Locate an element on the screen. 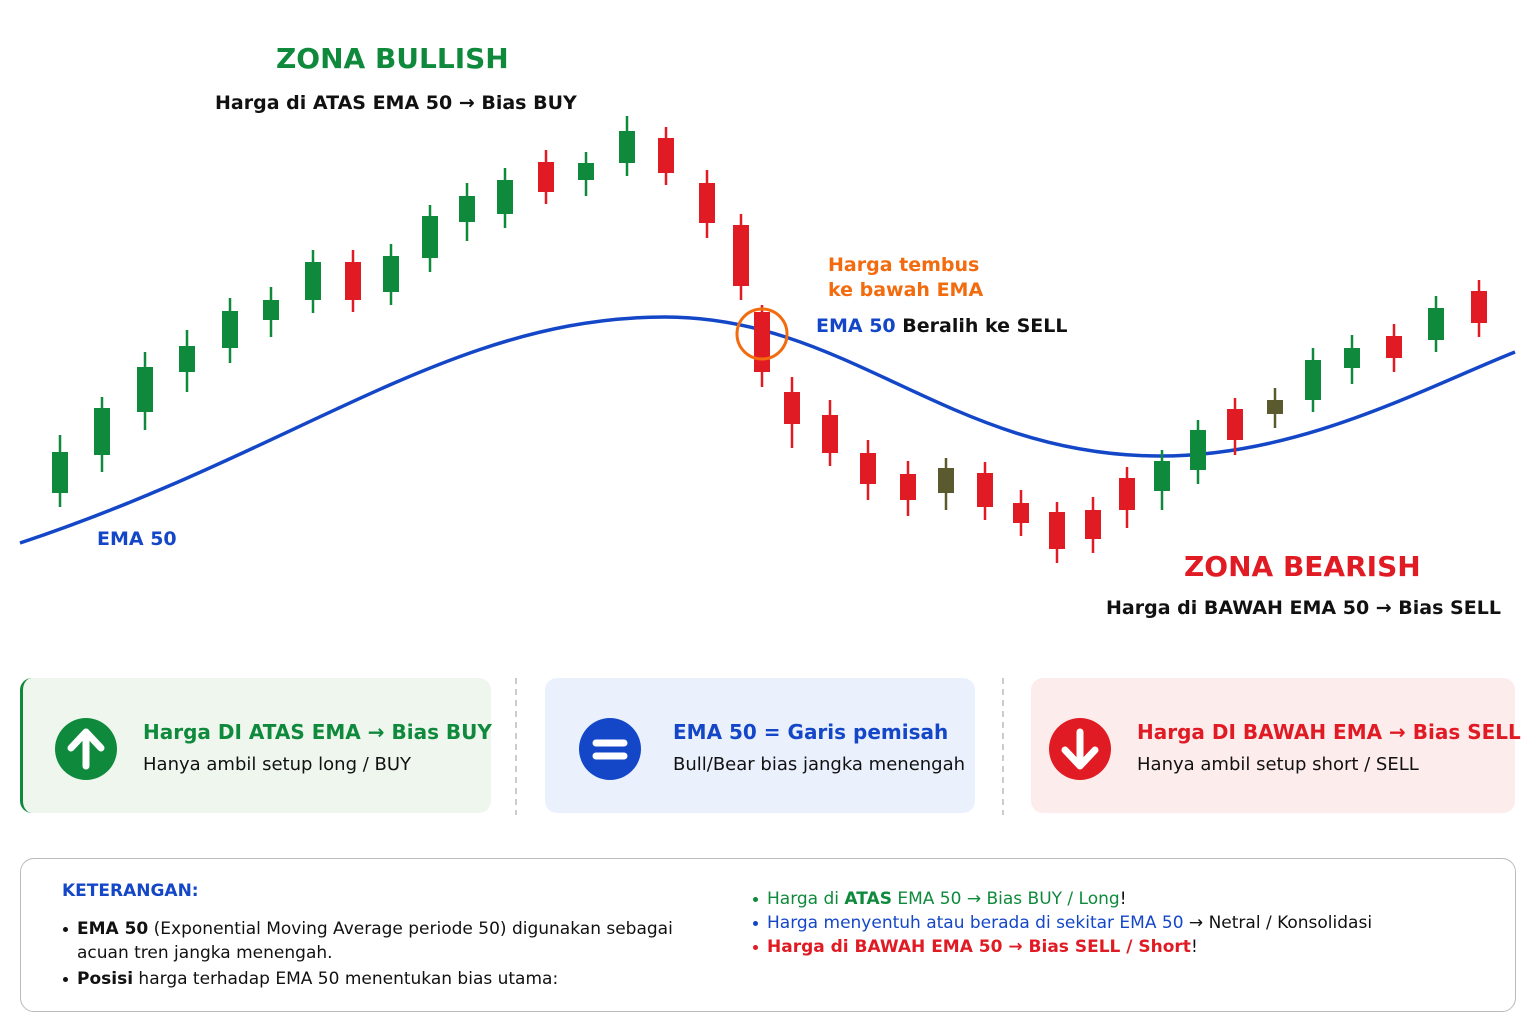 This screenshot has height=1024, width=1536. legend-text: EMA 50 → Bias BUY / Long is located at coordinates (1005, 899).